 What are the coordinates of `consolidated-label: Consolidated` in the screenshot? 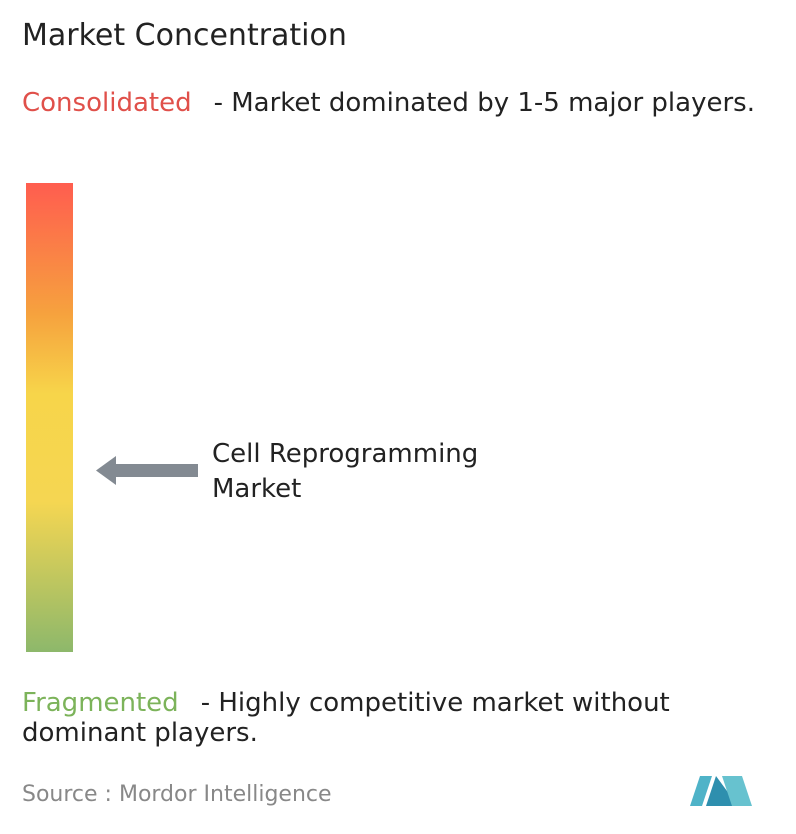 It's located at (107, 103).